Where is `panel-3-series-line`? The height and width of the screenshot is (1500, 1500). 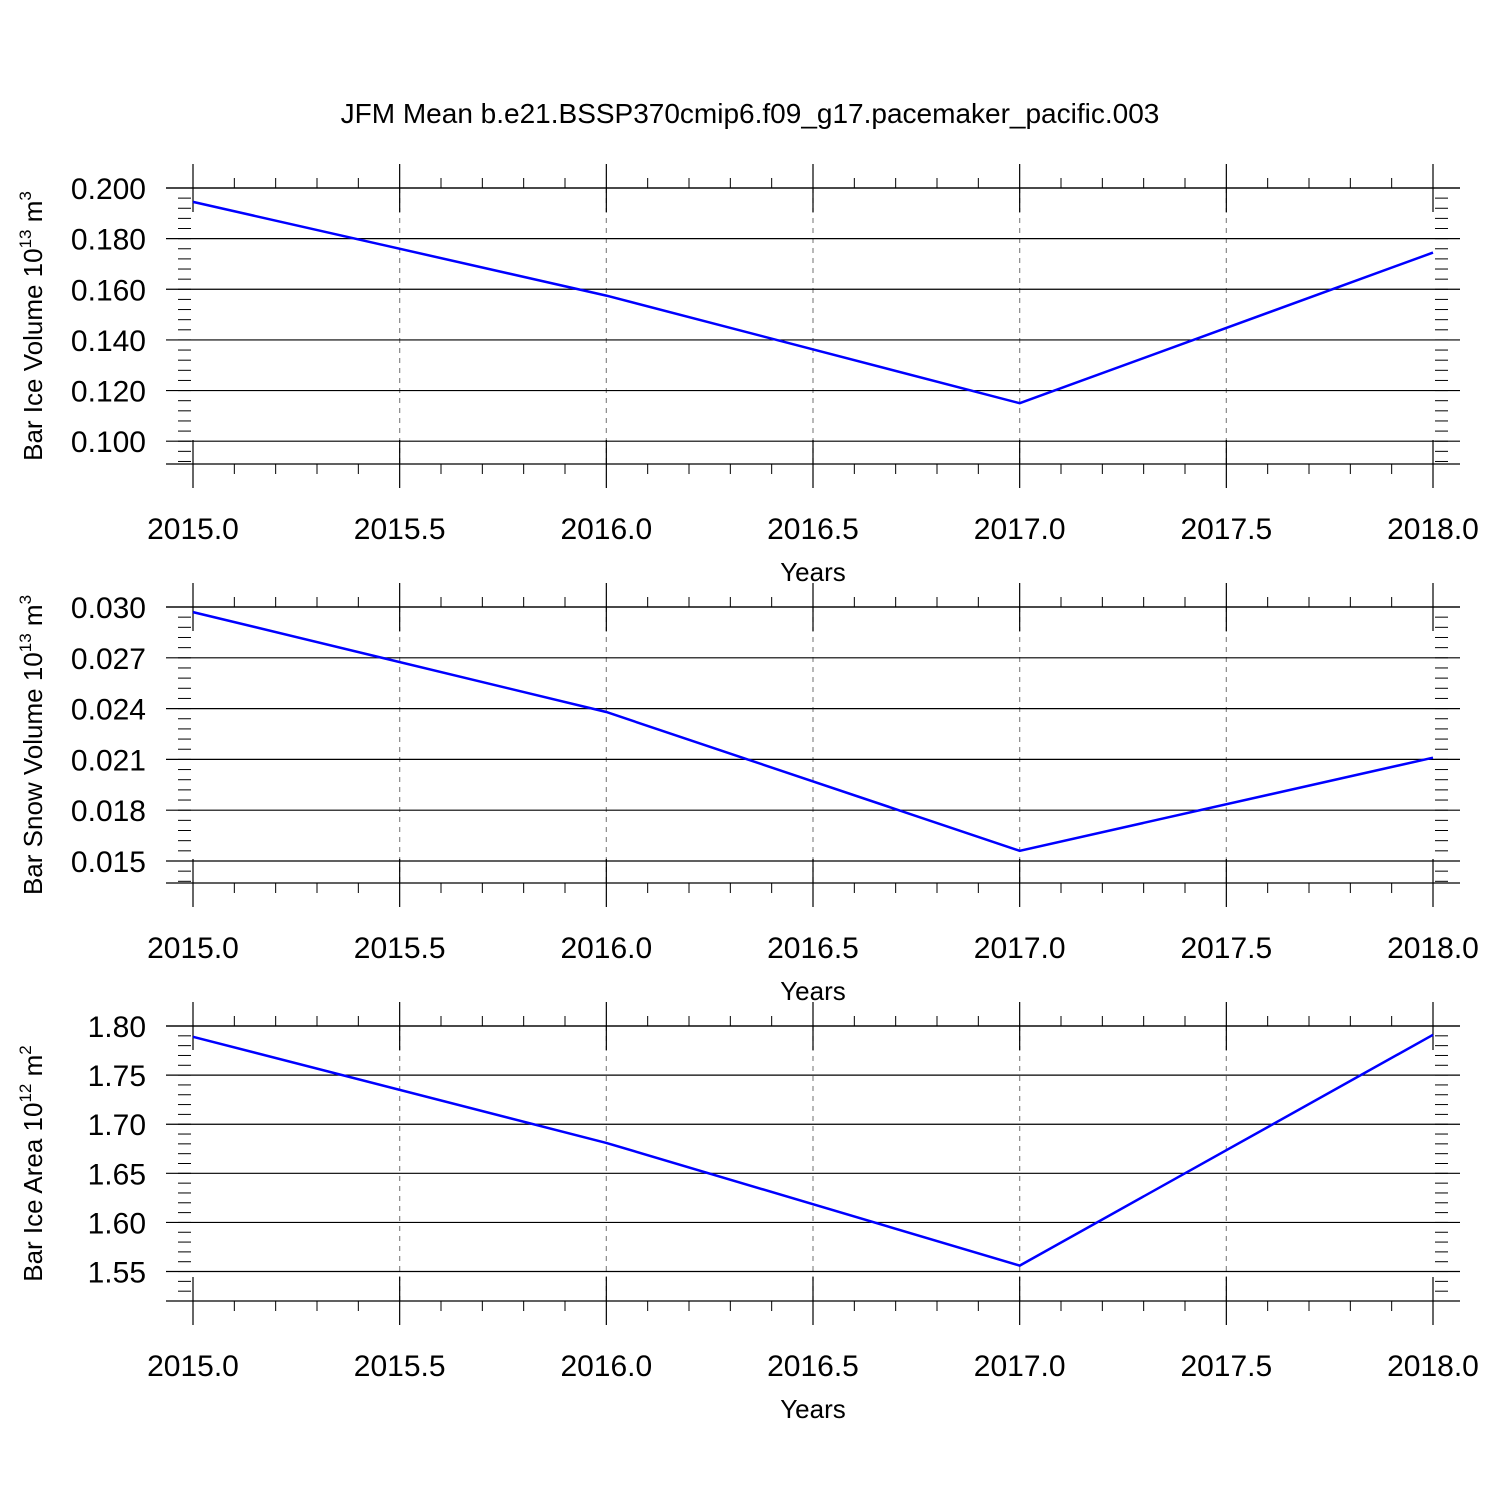
panel-3-series-line is located at coordinates (813, 1150).